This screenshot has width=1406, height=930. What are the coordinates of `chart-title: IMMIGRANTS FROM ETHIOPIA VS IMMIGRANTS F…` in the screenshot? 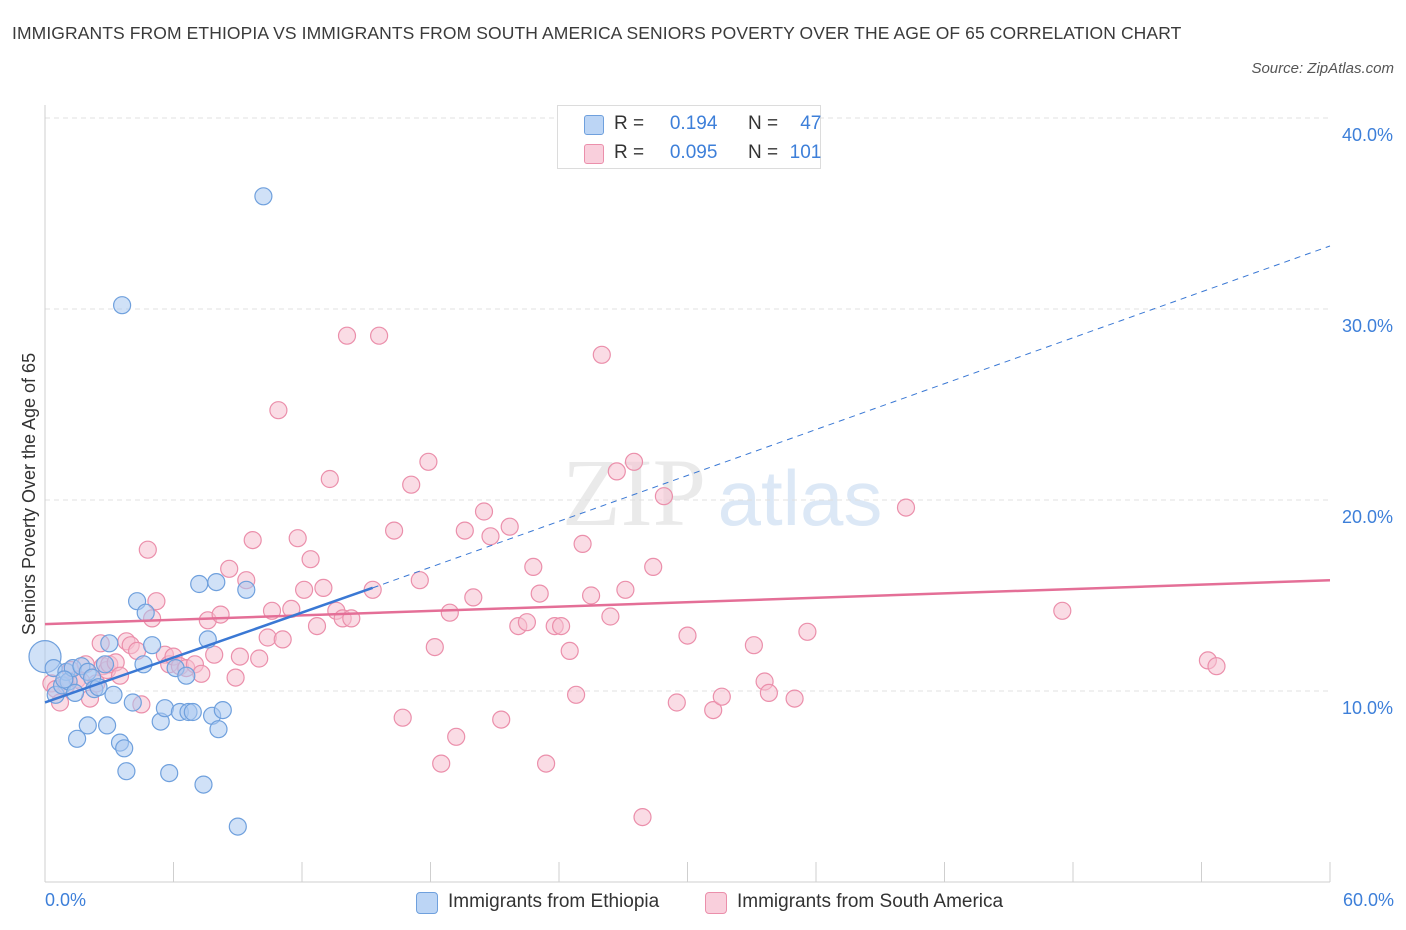 It's located at (597, 33).